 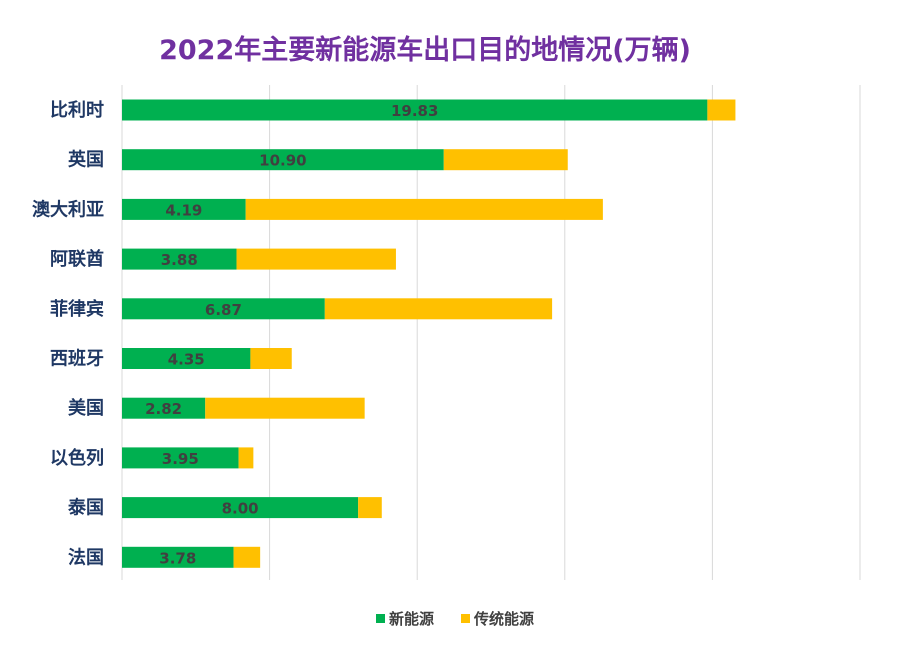 I want to click on data-label: 3.78, so click(x=177, y=558).